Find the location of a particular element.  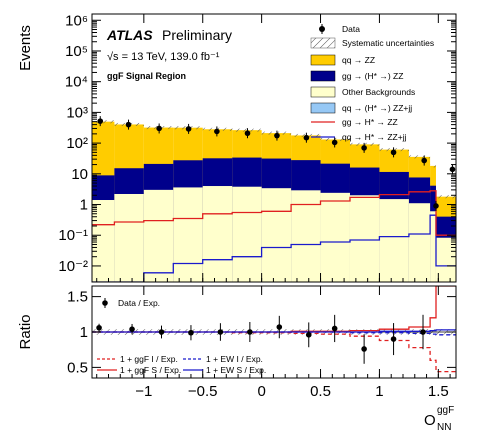

legend-gghs: gg → H* → ZZ is located at coordinates (370, 122).